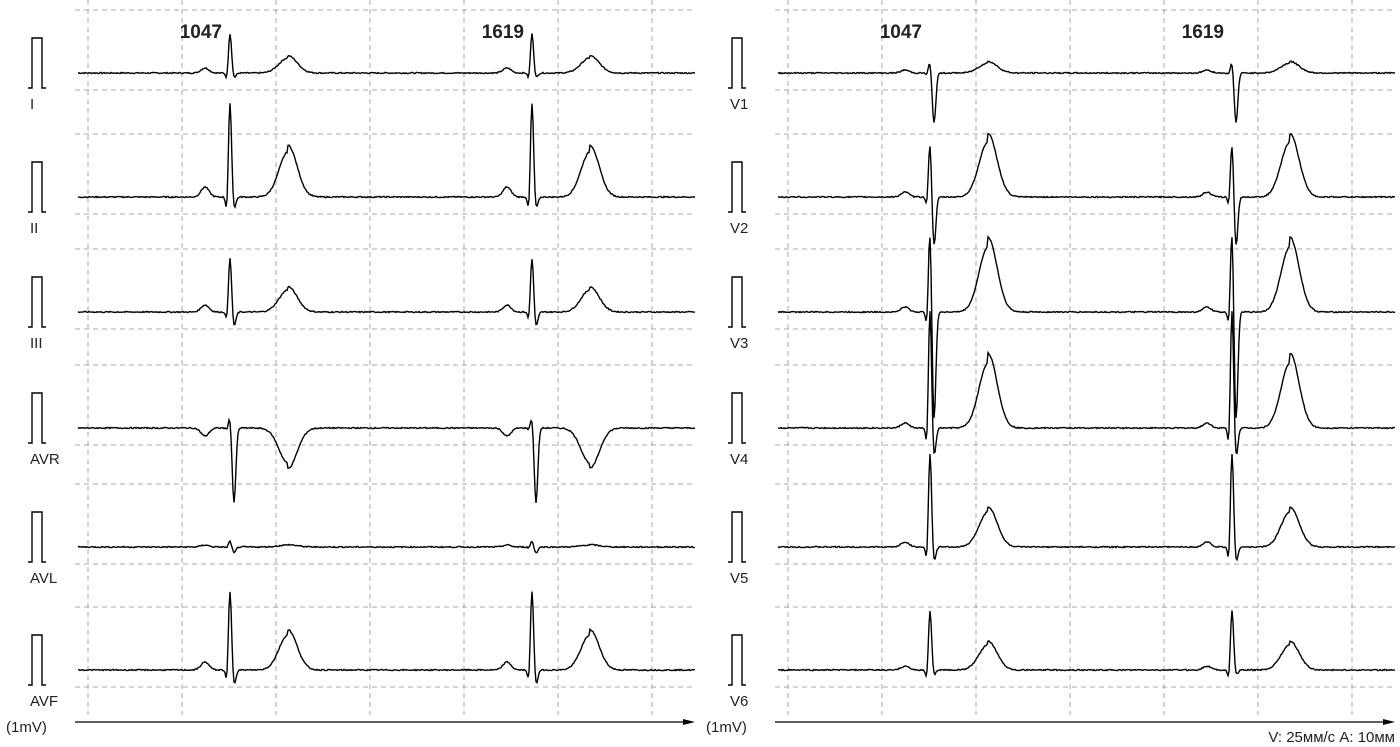 This screenshot has height=747, width=1400. What do you see at coordinates (739, 459) in the screenshot?
I see `lead-label: V4` at bounding box center [739, 459].